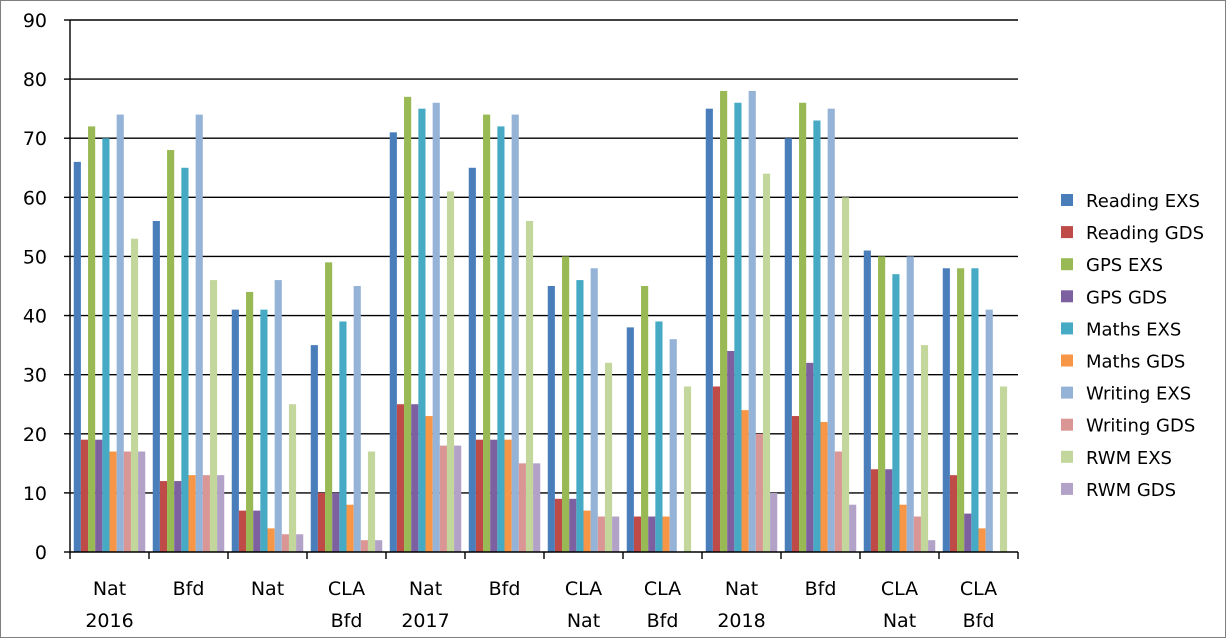 The height and width of the screenshot is (638, 1226). I want to click on legend-label: RWM GDS, so click(1131, 490).